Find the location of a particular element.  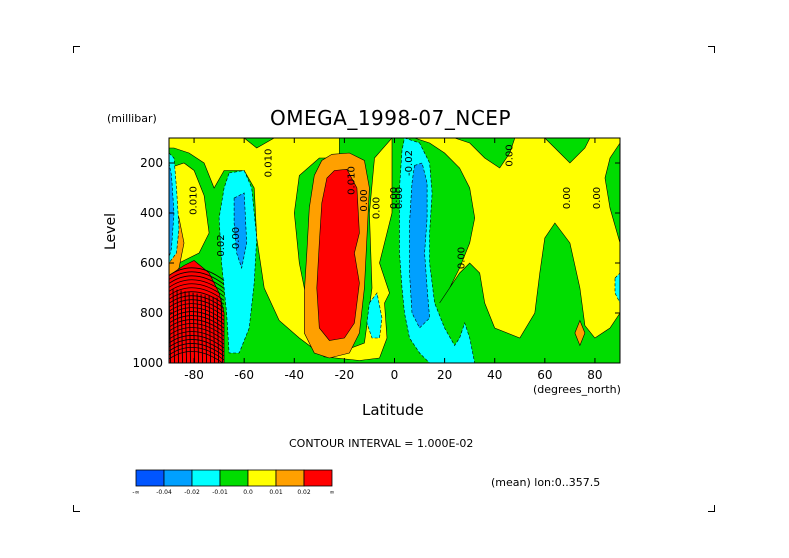

crop-mark-bottom-left is located at coordinates (76, 508).